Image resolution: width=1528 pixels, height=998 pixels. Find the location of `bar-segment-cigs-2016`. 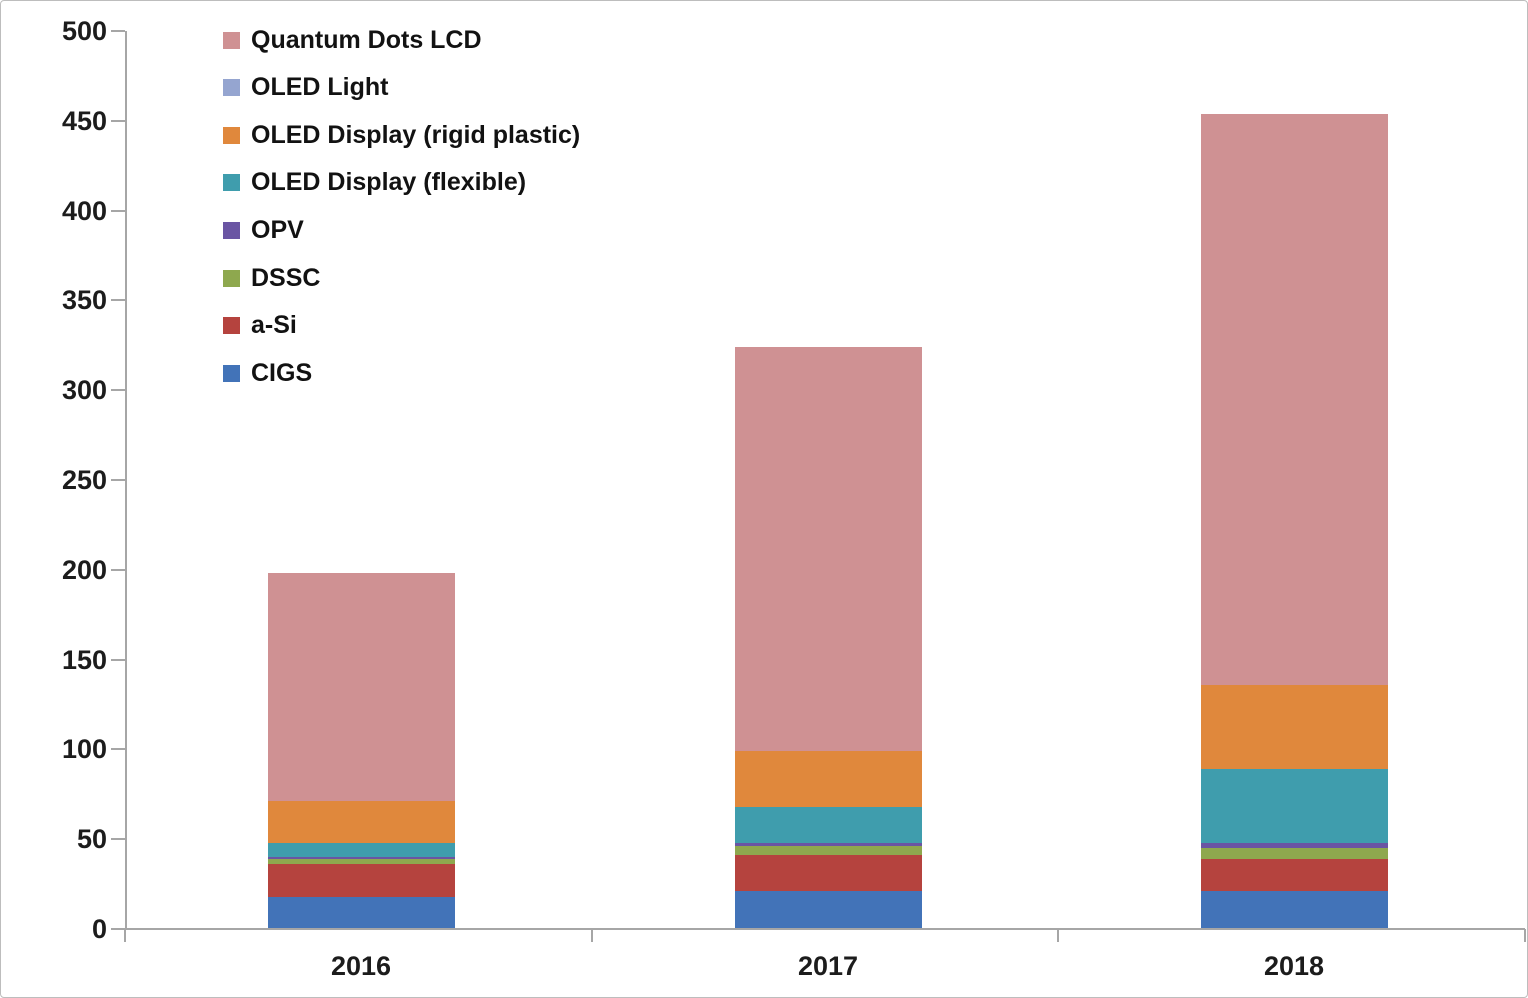

bar-segment-cigs-2016 is located at coordinates (361, 912).